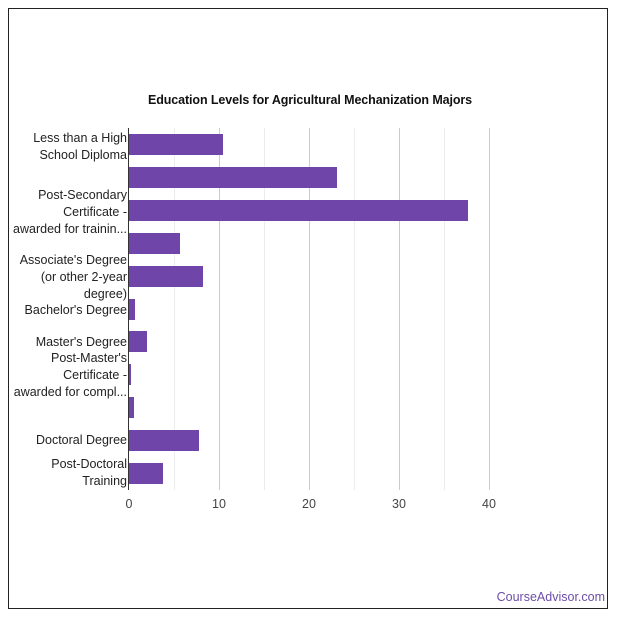  I want to click on x-axis-tick-label: 0, so click(129, 504).